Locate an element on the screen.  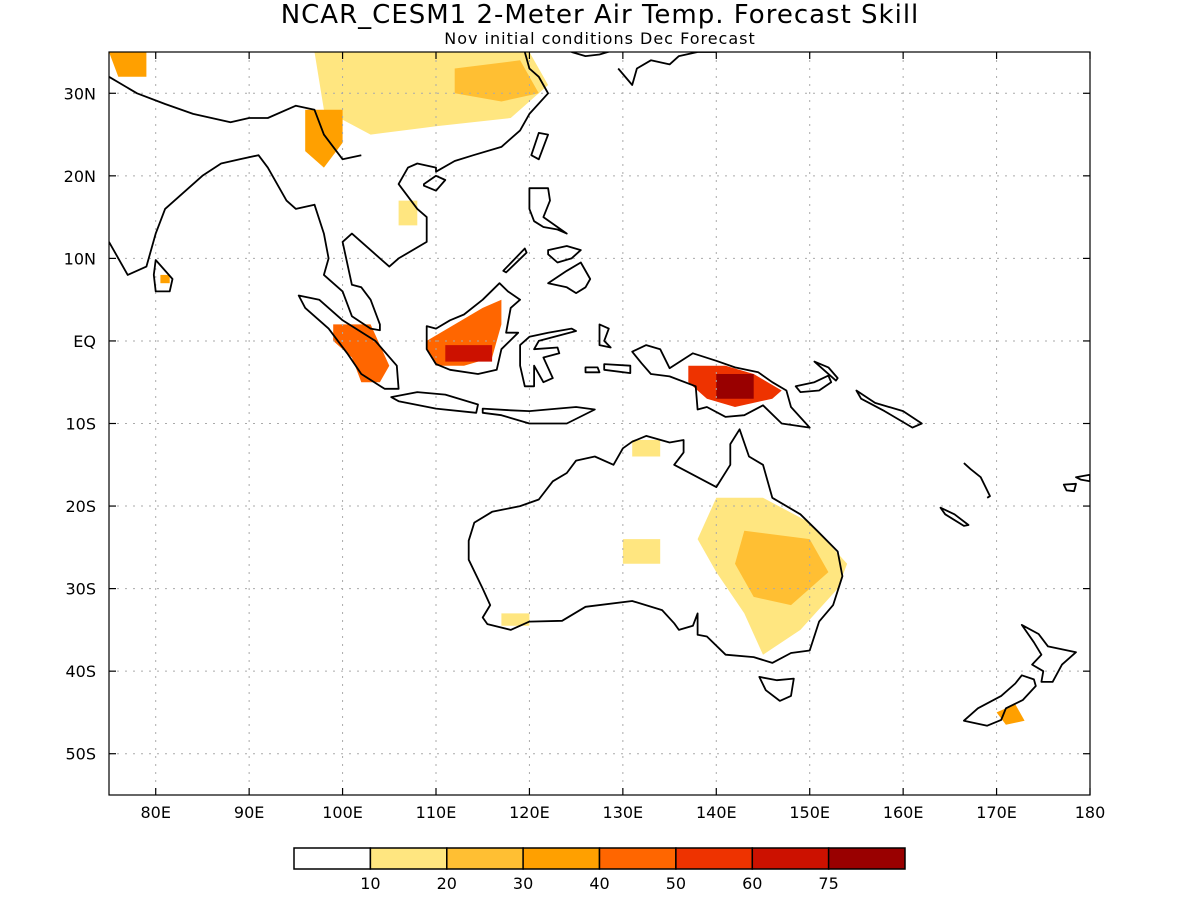
lat-tick-label: 10S is located at coordinates (80, 424).